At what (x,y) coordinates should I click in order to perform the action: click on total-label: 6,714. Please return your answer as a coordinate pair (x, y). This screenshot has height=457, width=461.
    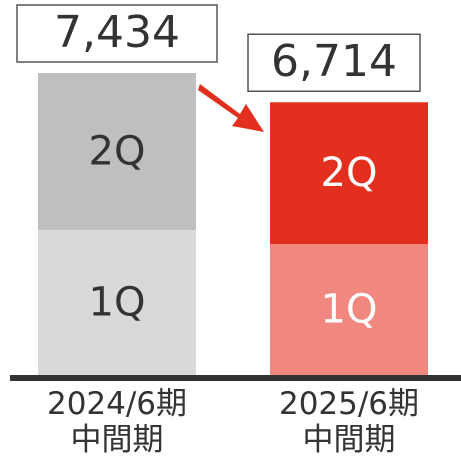
    Looking at the image, I should click on (334, 61).